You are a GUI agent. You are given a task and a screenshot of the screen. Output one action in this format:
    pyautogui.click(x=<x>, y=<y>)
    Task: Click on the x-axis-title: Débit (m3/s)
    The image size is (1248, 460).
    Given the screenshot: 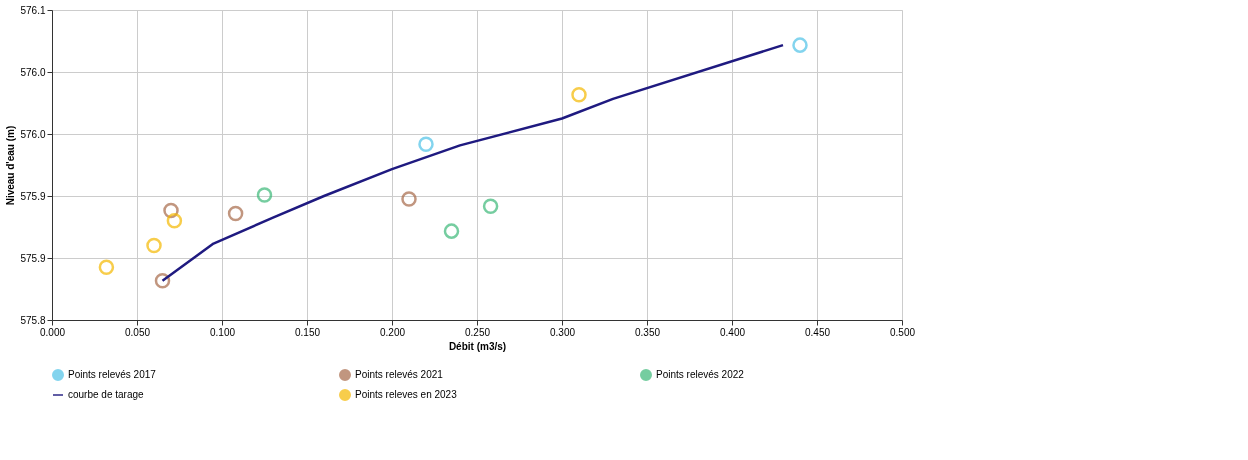 What is the action you would take?
    pyautogui.click(x=477, y=346)
    